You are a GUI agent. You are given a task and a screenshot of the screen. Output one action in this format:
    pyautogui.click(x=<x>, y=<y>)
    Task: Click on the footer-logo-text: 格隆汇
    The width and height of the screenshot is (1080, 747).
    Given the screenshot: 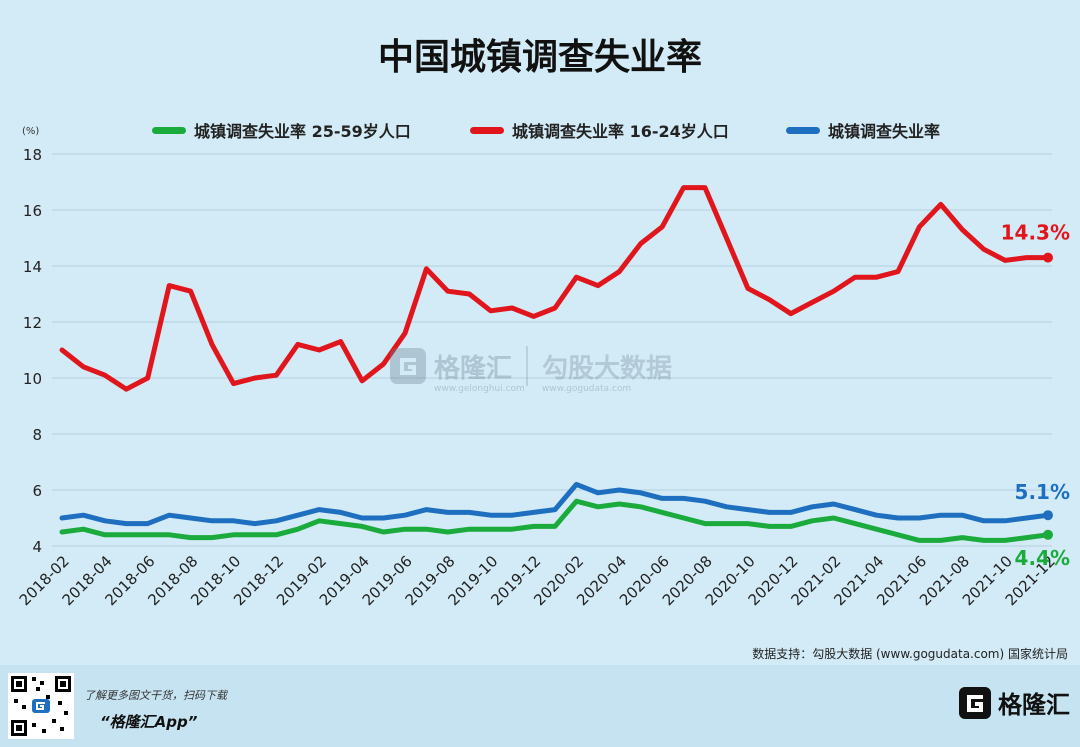 What is the action you would take?
    pyautogui.click(x=1034, y=705)
    